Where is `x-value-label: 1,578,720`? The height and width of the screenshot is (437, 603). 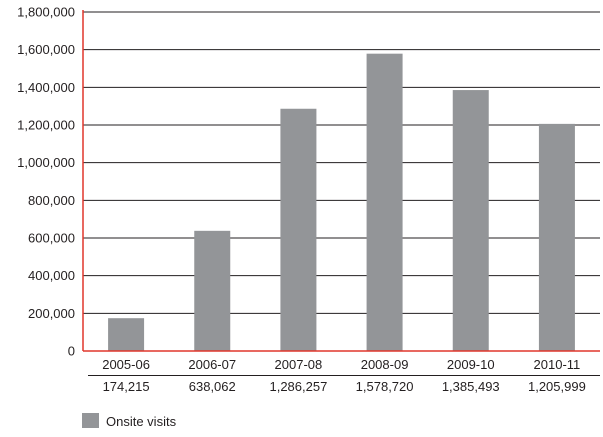 x-value-label: 1,578,720 is located at coordinates (385, 386).